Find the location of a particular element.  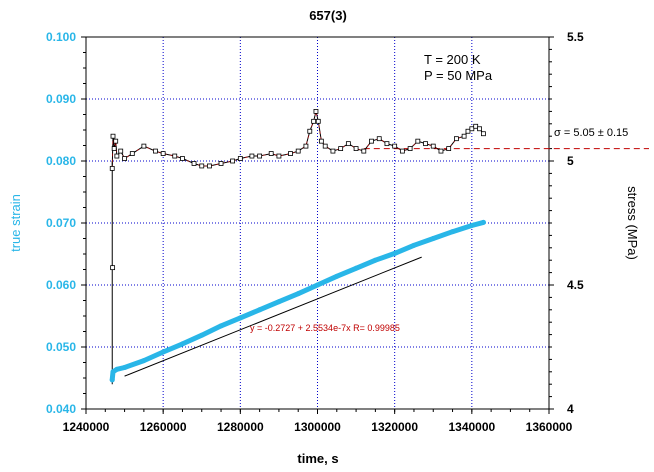

right-tick-label: 5 is located at coordinates (570, 161).